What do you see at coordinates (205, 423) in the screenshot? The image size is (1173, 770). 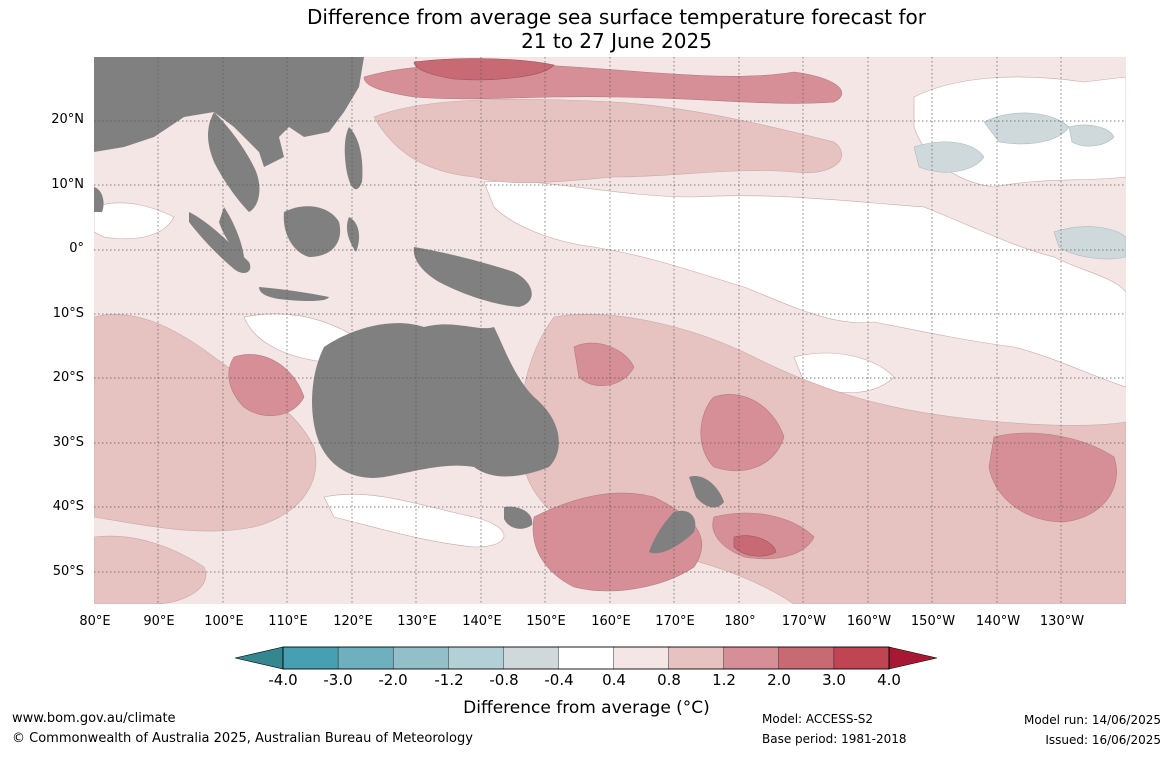 I see `warm-indian-ocean` at bounding box center [205, 423].